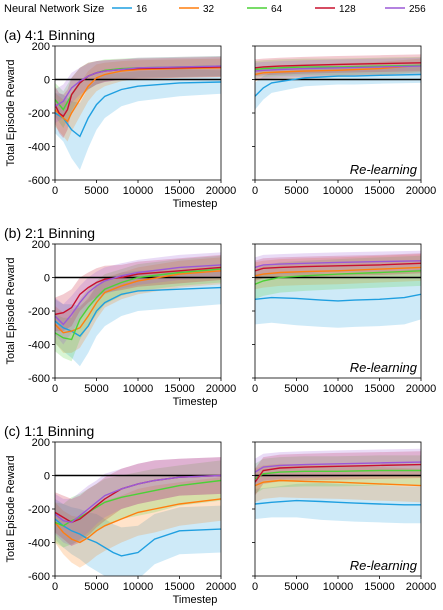 The width and height of the screenshot is (443, 610). What do you see at coordinates (49, 431) in the screenshot?
I see `row-title: (c) 1:1 Binning` at bounding box center [49, 431].